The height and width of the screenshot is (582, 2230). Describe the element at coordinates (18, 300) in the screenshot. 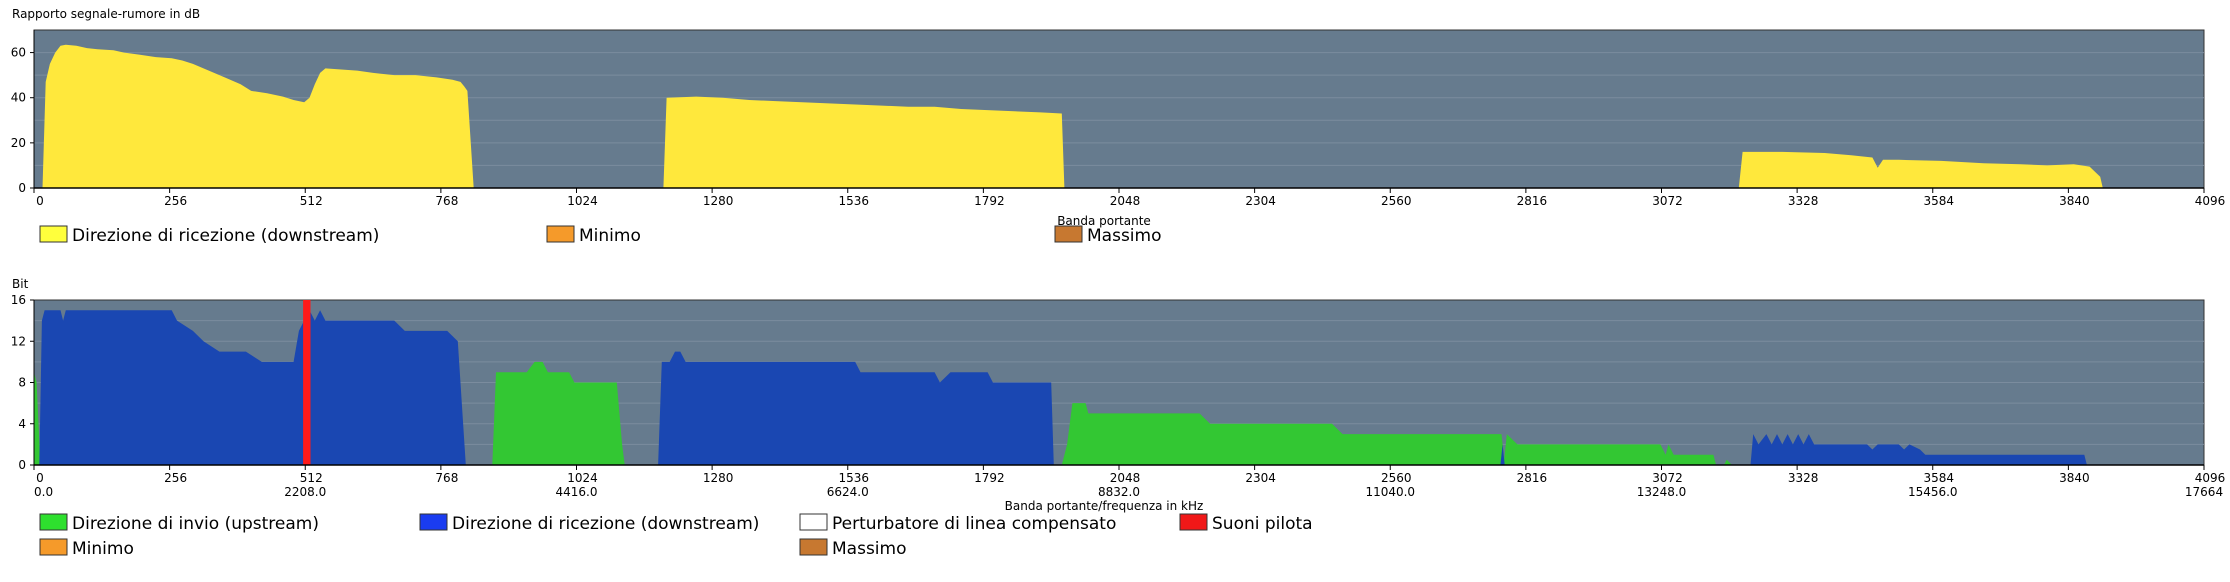

I see `y-tick-label: 16` at that location.